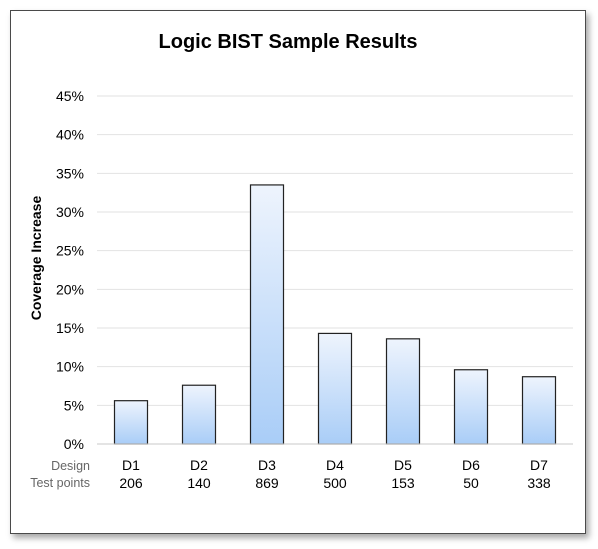 The width and height of the screenshot is (598, 549). Describe the element at coordinates (70, 270) in the screenshot. I see `y-axis-ticks: 0% 5% 10% 15% 20% 25% 30% 35% 40% 45%` at that location.